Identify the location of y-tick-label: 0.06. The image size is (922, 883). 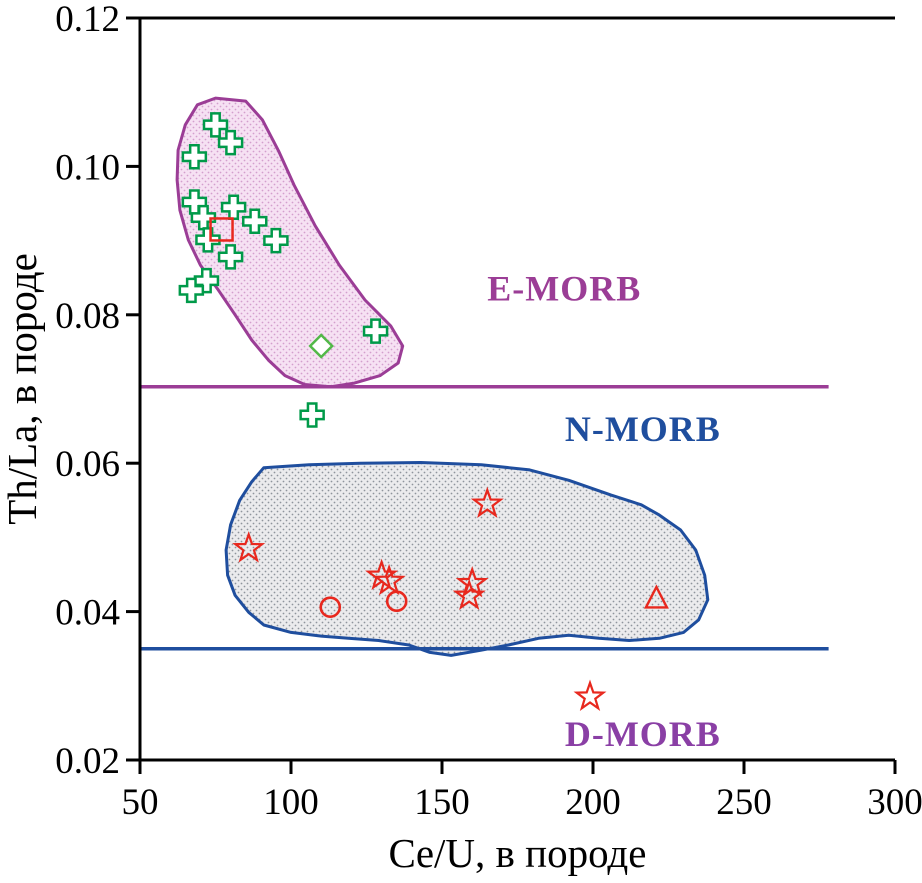
(87, 464).